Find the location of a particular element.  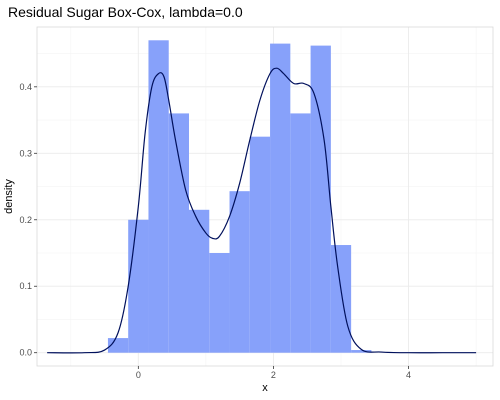

y-tick-label: 0.0 is located at coordinates (25, 353).